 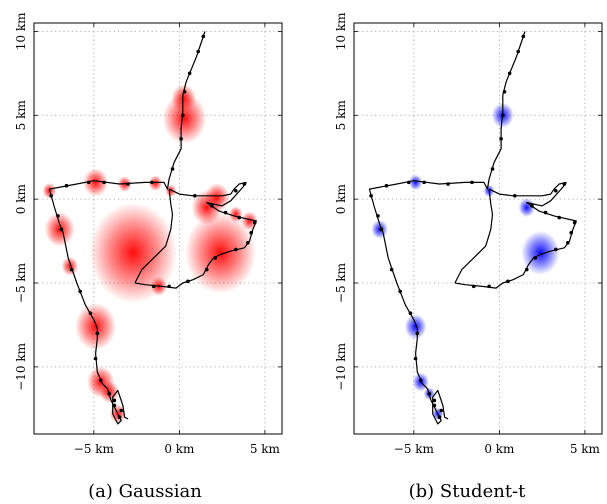 I want to click on trajectory-line, so click(x=195, y=235).